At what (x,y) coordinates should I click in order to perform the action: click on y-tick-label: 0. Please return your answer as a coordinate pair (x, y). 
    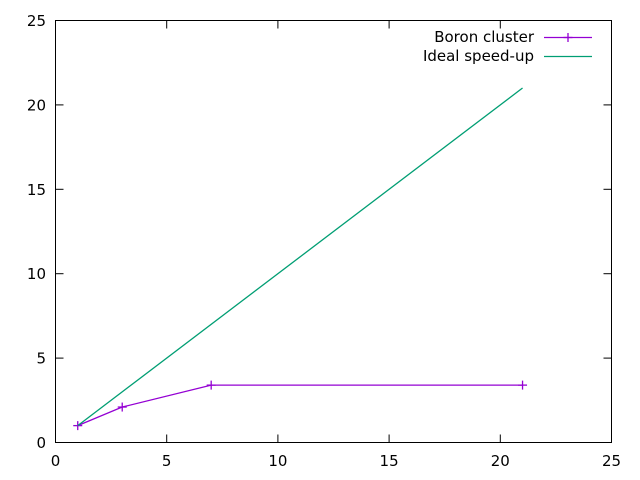
    Looking at the image, I should click on (41, 443).